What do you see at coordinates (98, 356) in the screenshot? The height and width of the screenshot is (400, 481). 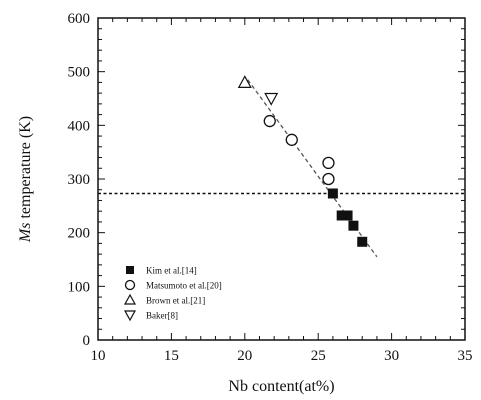 I see `x-tick-label: 10` at bounding box center [98, 356].